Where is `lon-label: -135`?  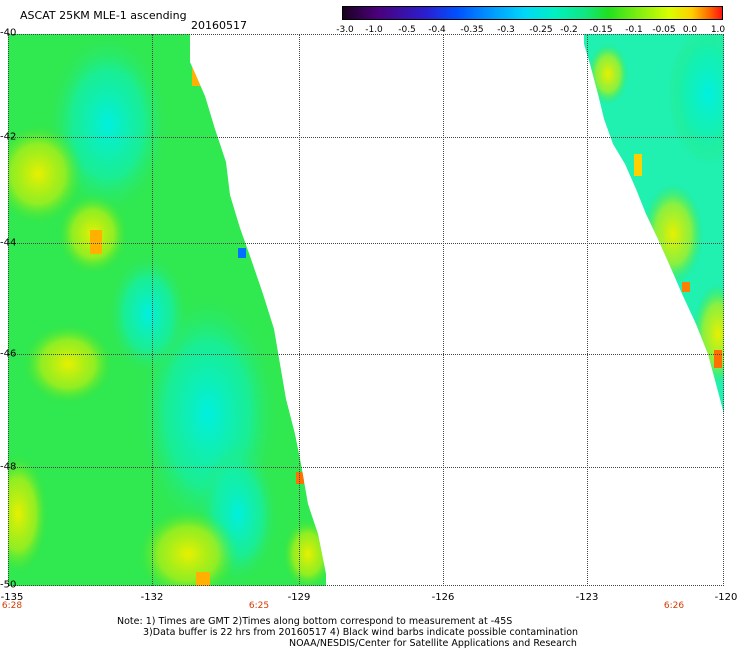 lon-label: -135 is located at coordinates (12, 597).